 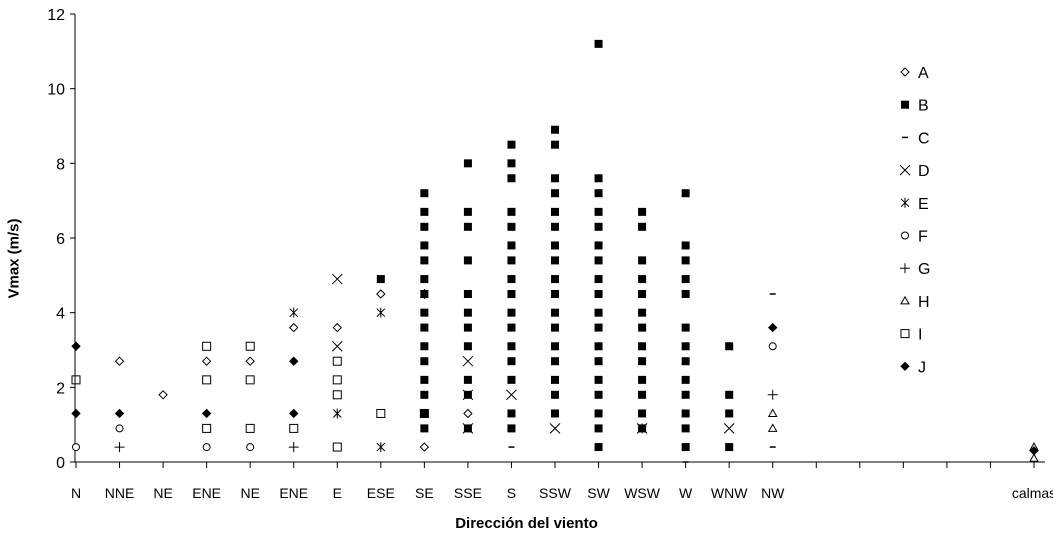 I want to click on x-tick-label: N, so click(x=76, y=493).